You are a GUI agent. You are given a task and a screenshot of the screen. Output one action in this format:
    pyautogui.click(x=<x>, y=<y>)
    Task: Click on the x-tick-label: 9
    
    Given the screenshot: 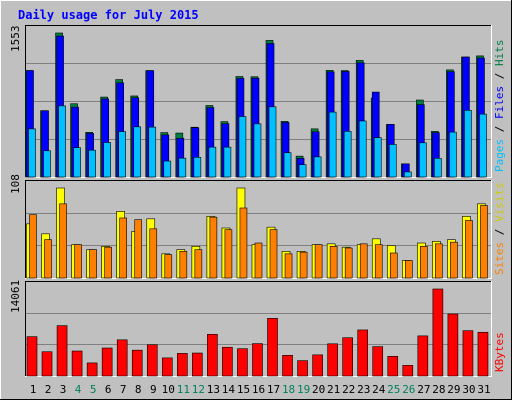 What is the action you would take?
    pyautogui.click(x=153, y=389)
    